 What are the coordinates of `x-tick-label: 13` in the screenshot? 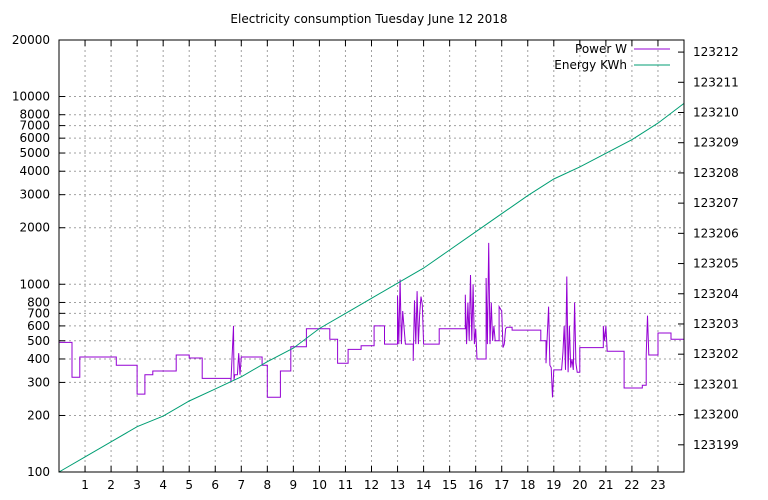 It's located at (397, 485).